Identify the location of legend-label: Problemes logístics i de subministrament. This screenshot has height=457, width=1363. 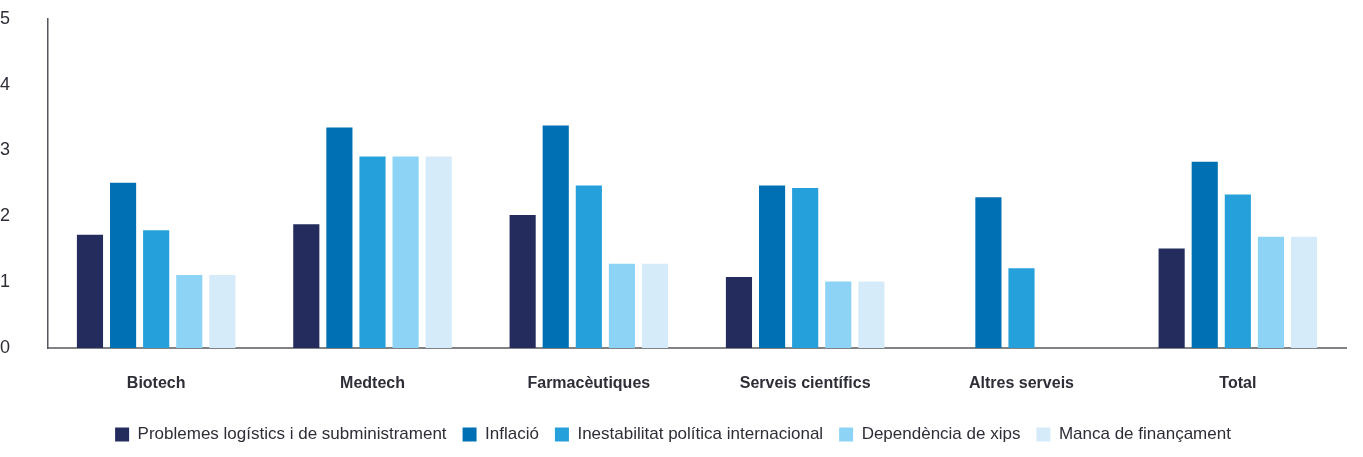
(292, 434).